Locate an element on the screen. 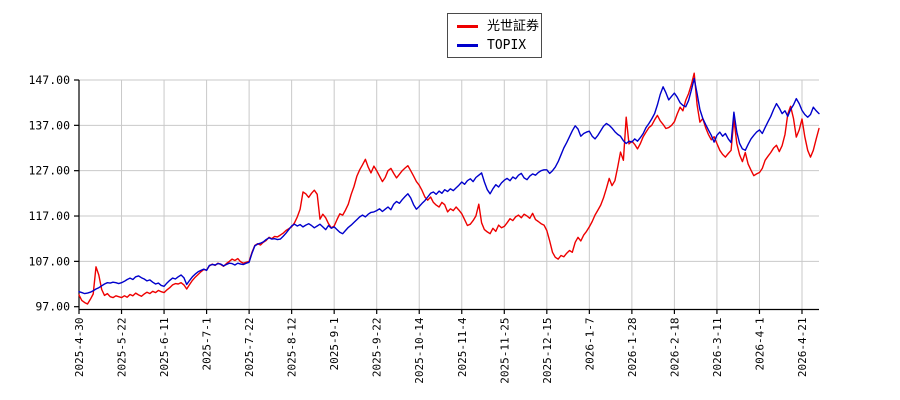  x-tick-label: 2026-4-1 is located at coordinates (759, 344).